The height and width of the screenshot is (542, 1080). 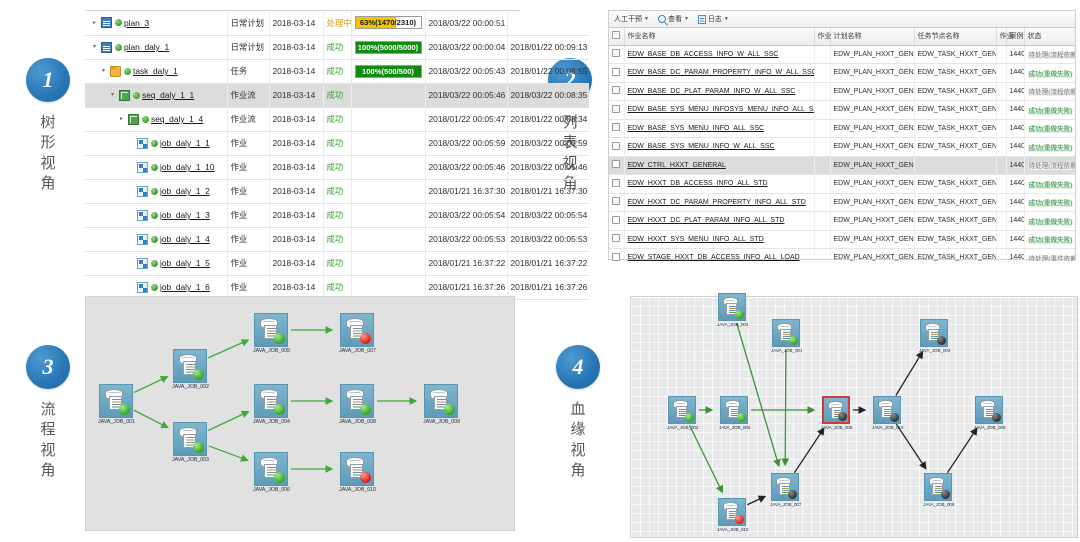 I want to click on tree-node-link: seq_daly_1_1, so click(x=168, y=95).